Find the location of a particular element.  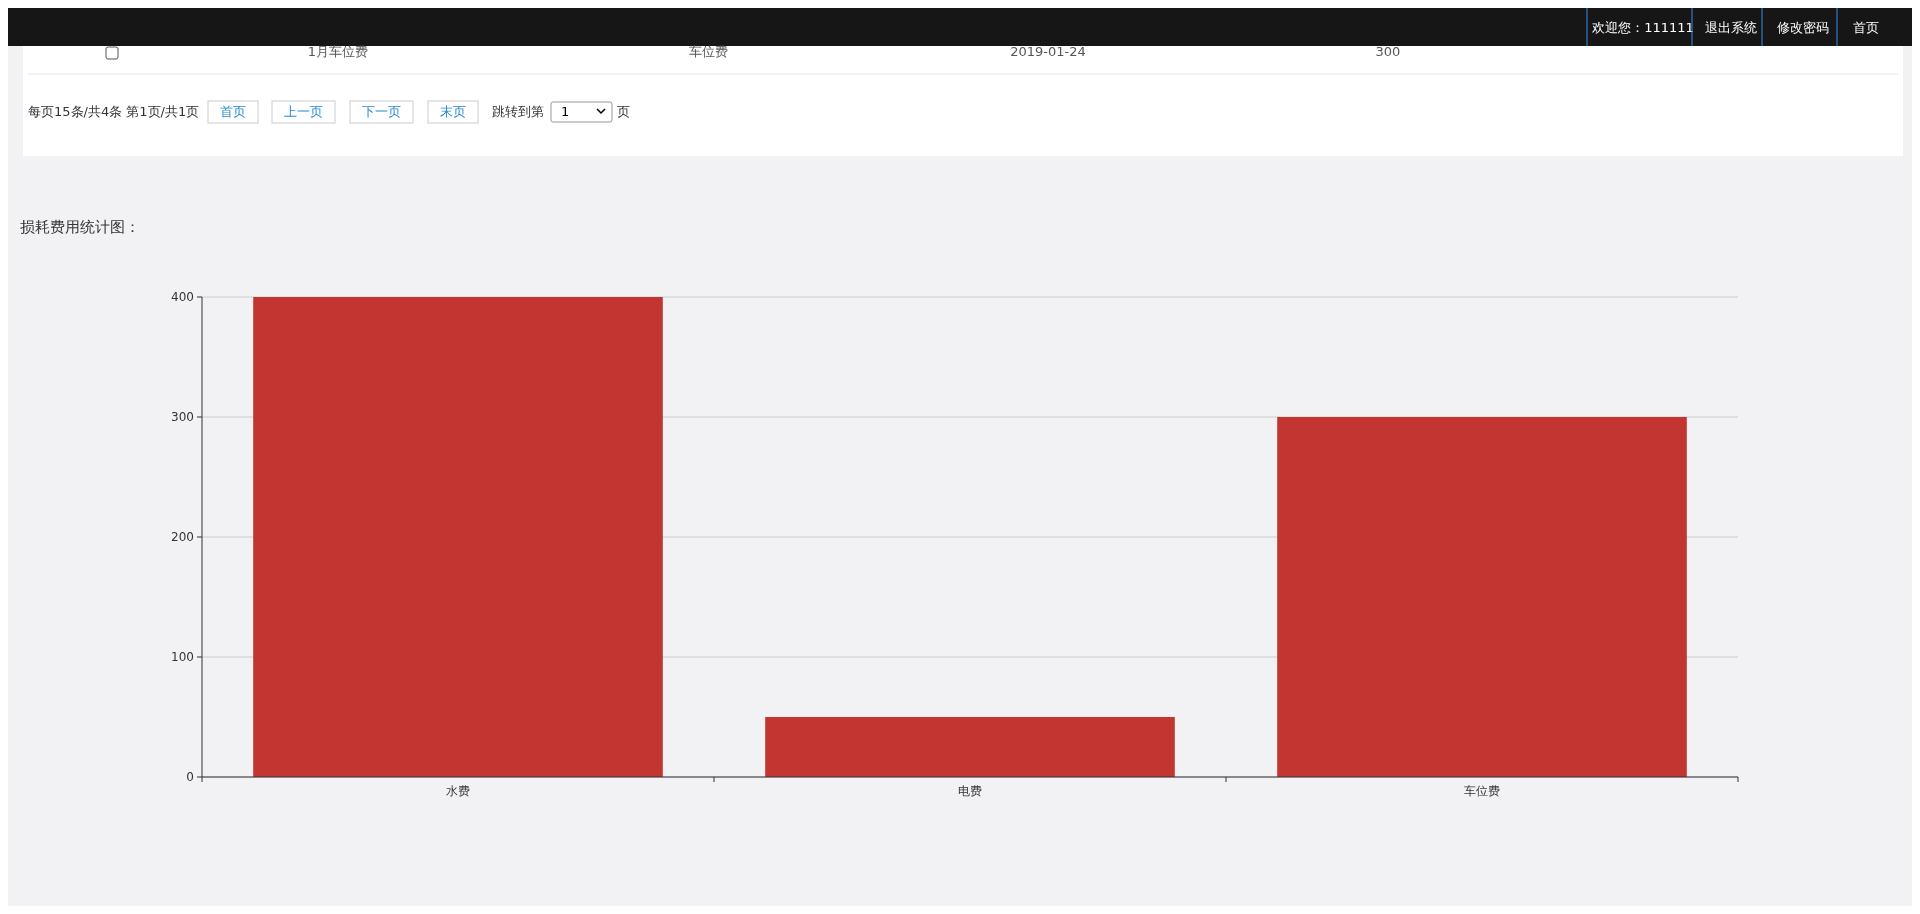

y-tick-label: 100 is located at coordinates (182, 656).